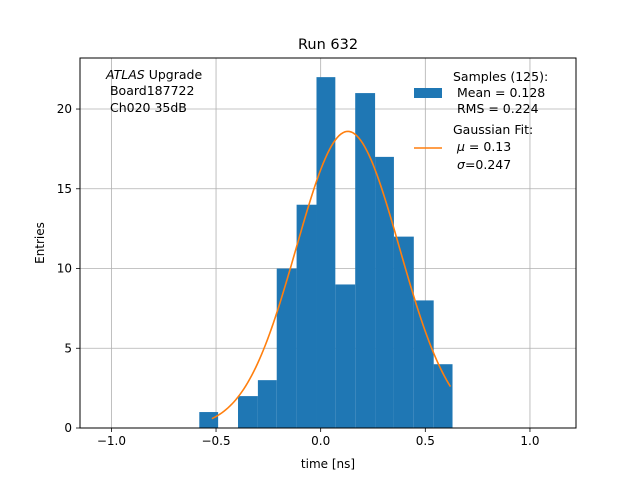 Image resolution: width=640 pixels, height=480 pixels. I want to click on legend-fit-line-1: Gaussian Fit:, so click(493, 129).